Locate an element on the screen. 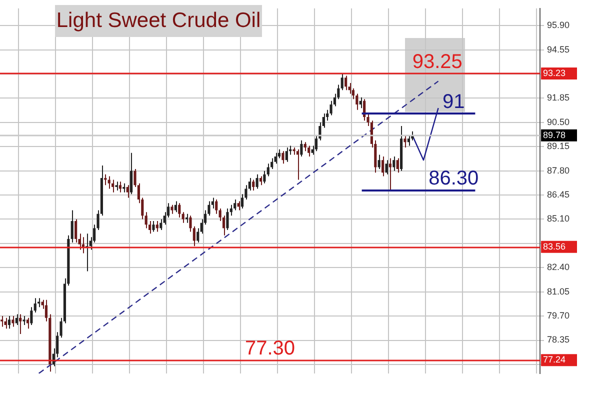 Image resolution: width=600 pixels, height=411 pixels. y-tick-label: 89.15 is located at coordinates (558, 146).